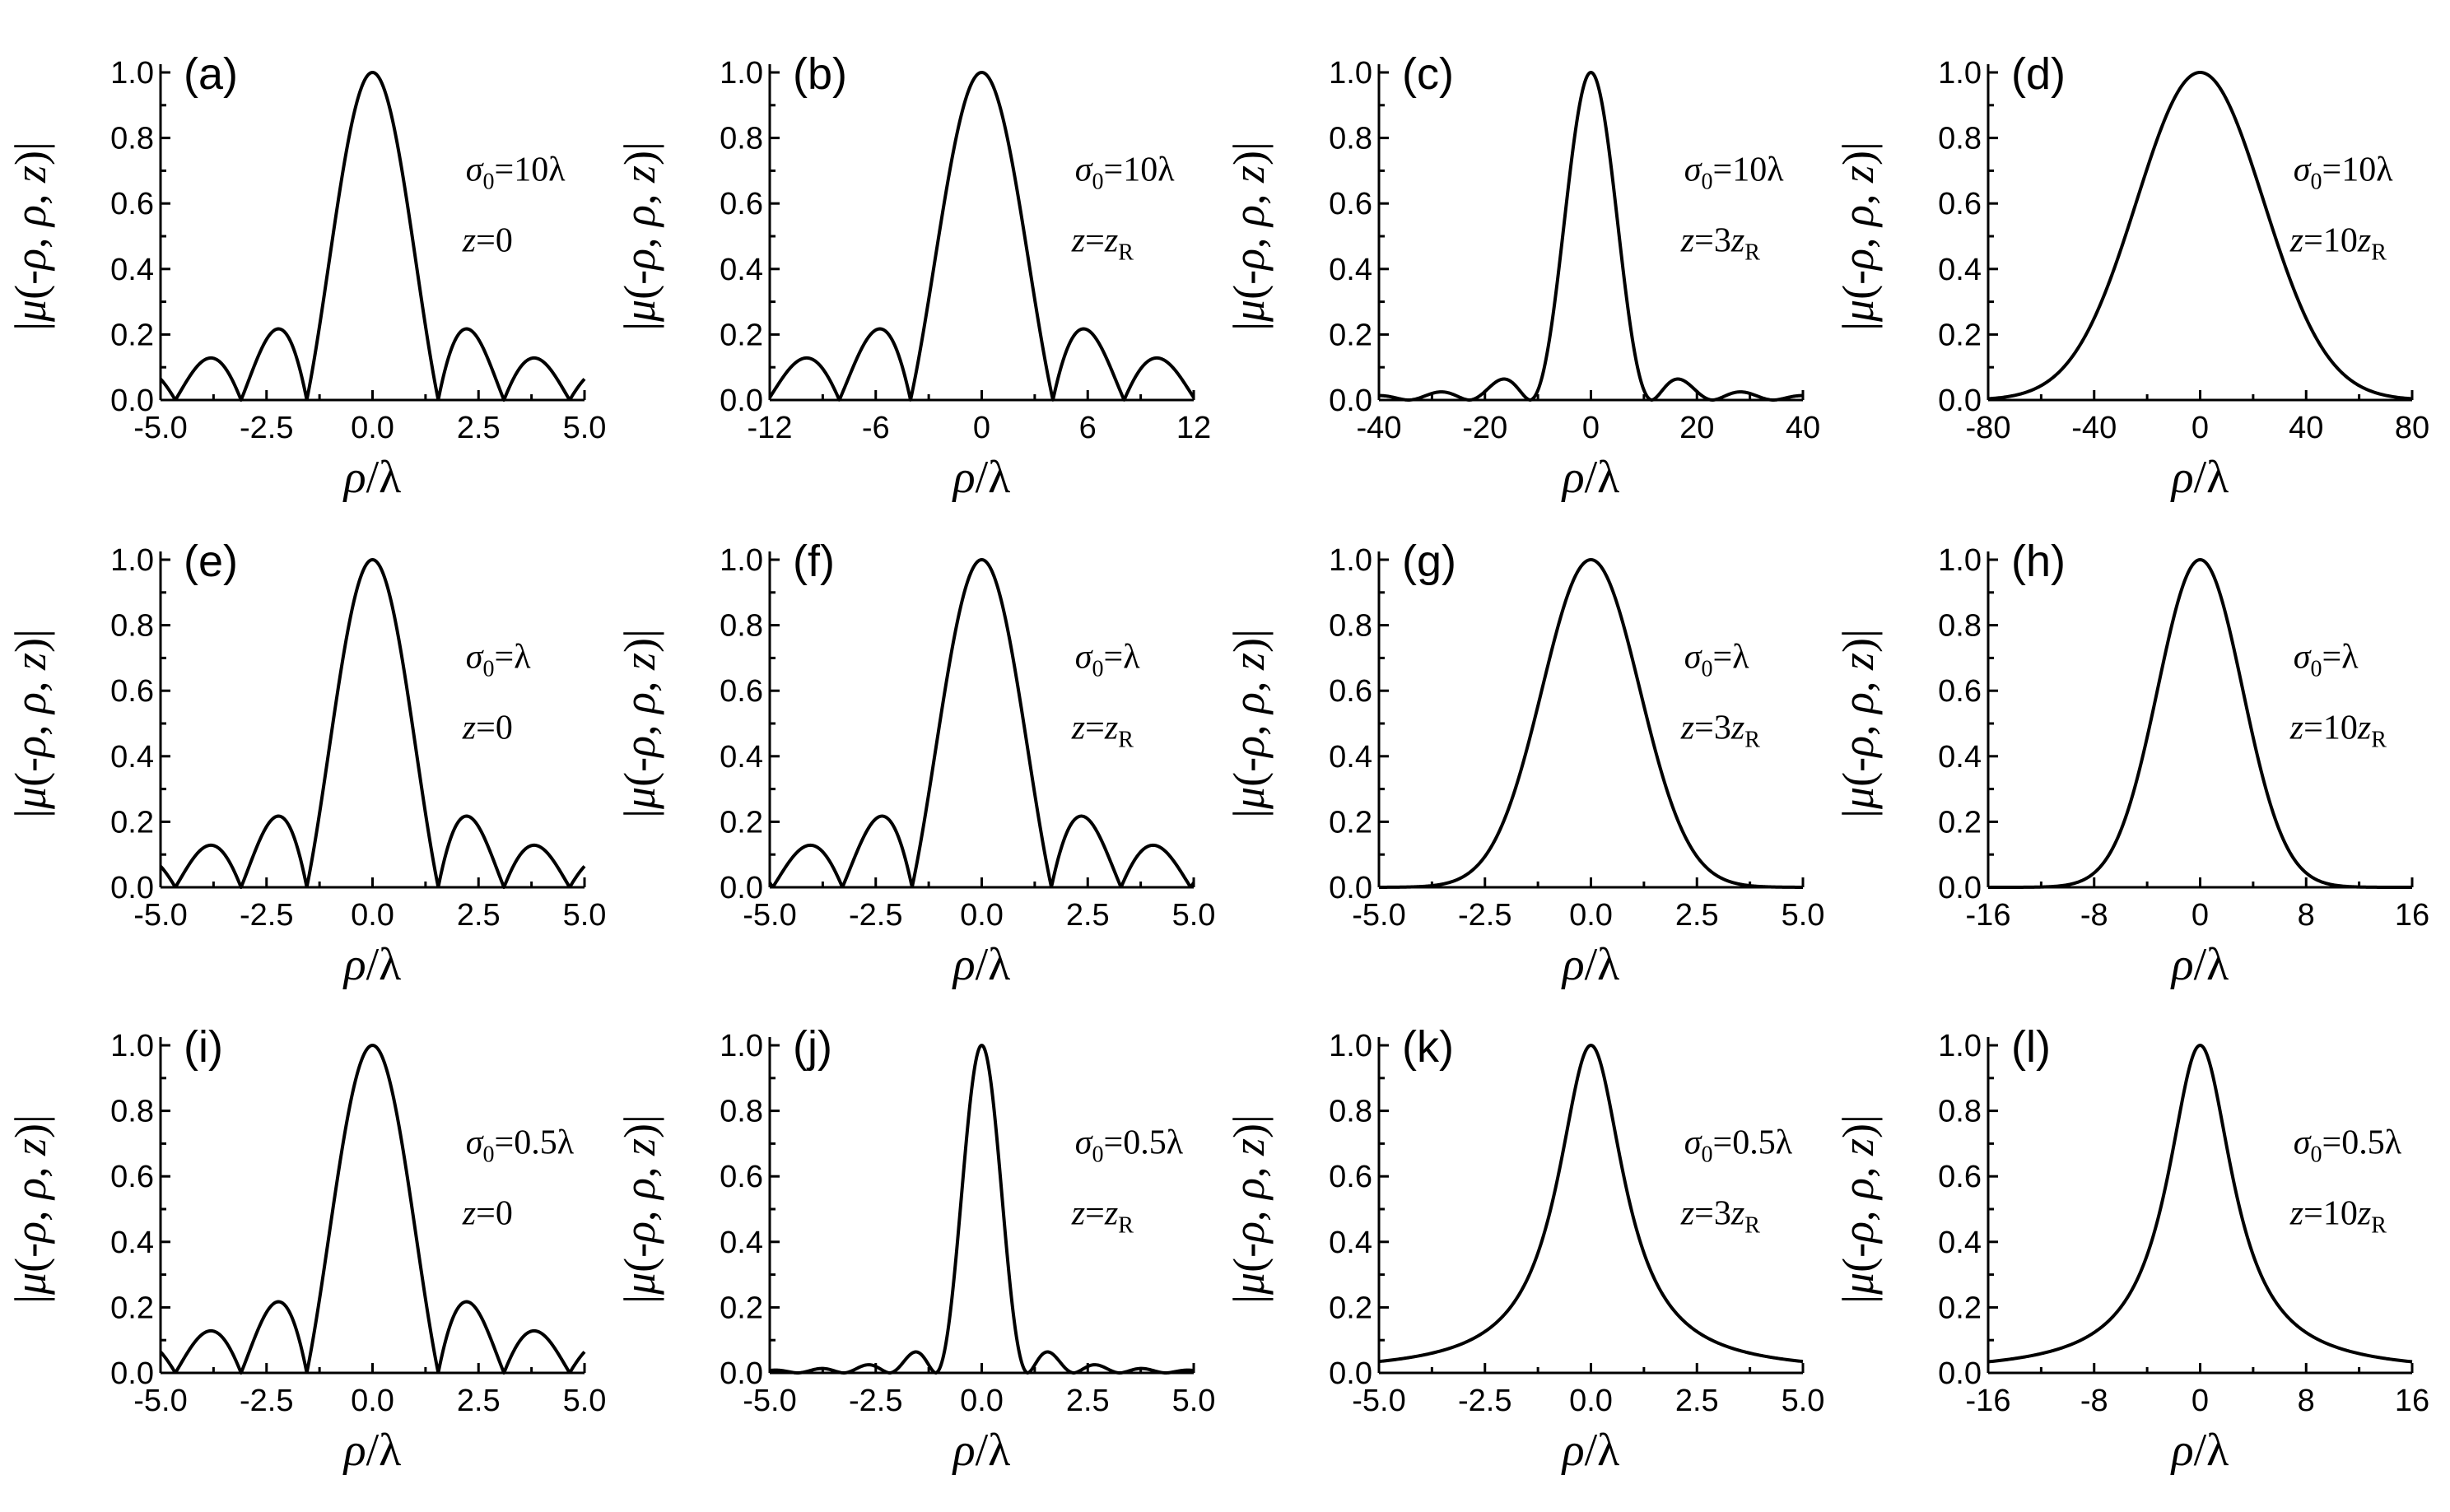  Describe the element at coordinates (1429, 561) in the screenshot. I see `panel-label: (g)` at that location.